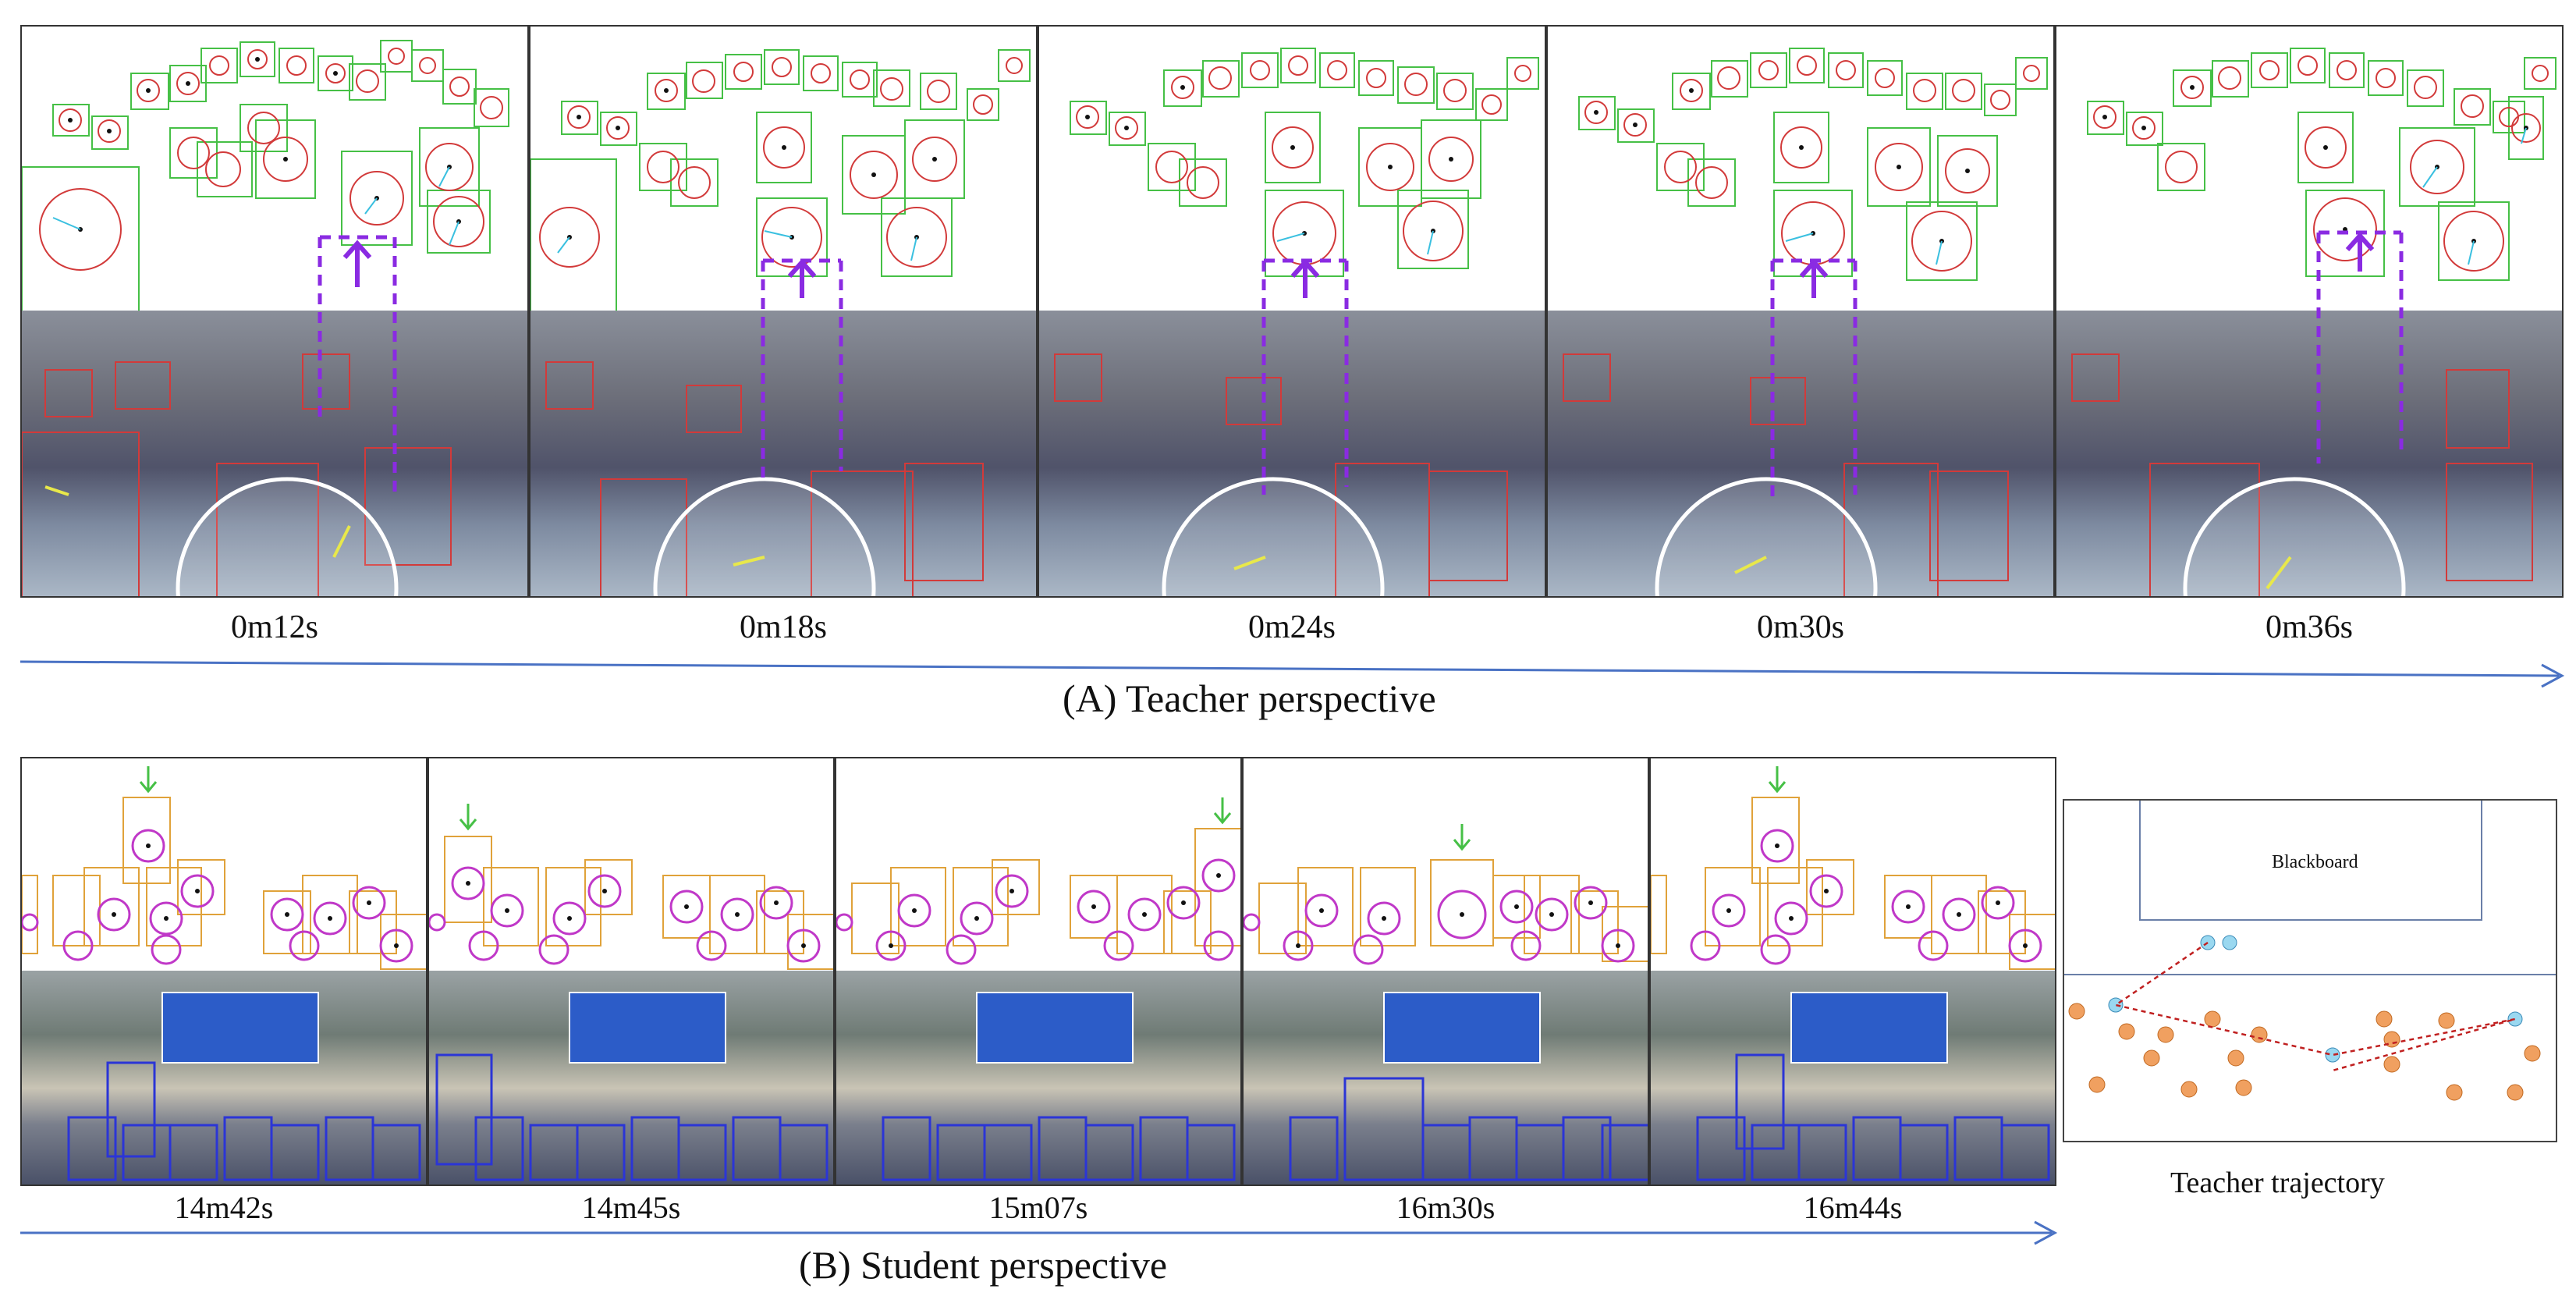  I want to click on teacher-trajectory-title: Teacher trajectory, so click(2277, 1183).